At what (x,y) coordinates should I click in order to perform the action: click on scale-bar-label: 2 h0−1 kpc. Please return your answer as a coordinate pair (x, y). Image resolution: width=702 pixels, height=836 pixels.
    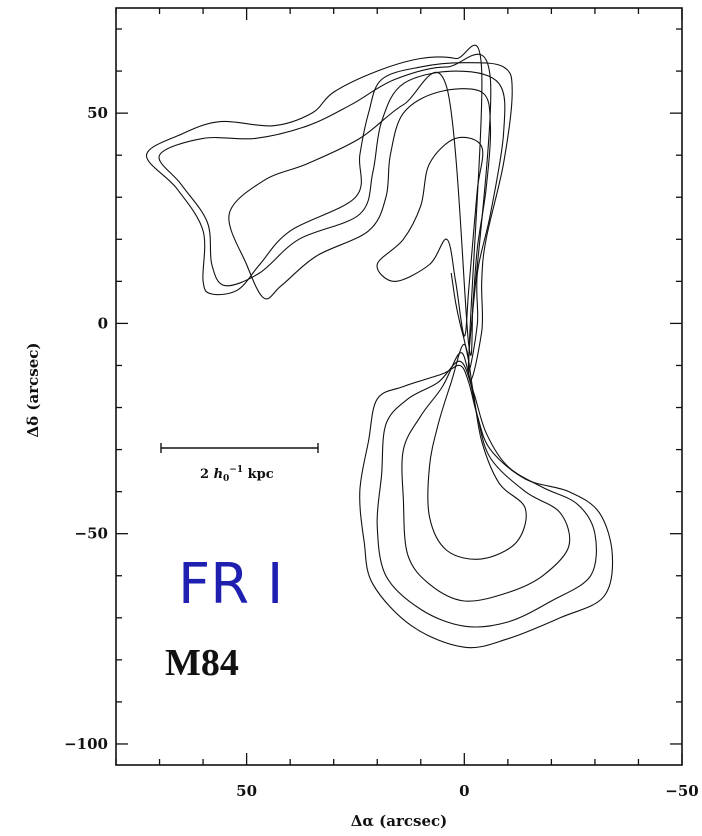
    Looking at the image, I should click on (237, 474).